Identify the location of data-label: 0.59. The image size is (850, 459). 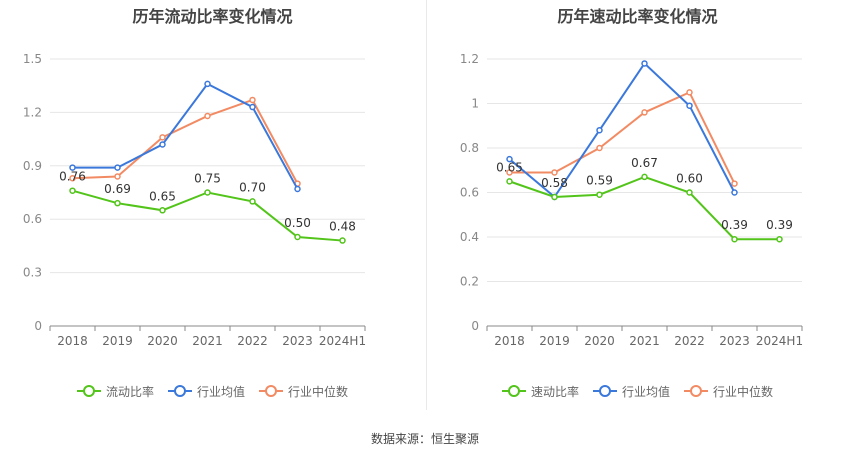
(599, 181).